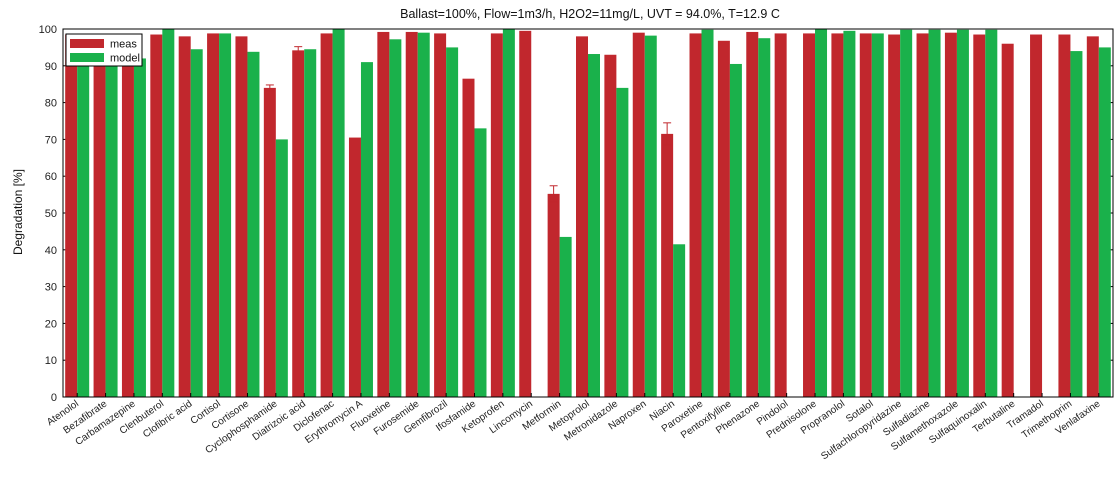 Image resolution: width=1116 pixels, height=479 pixels. I want to click on y-tick-label: 30, so click(51, 288).